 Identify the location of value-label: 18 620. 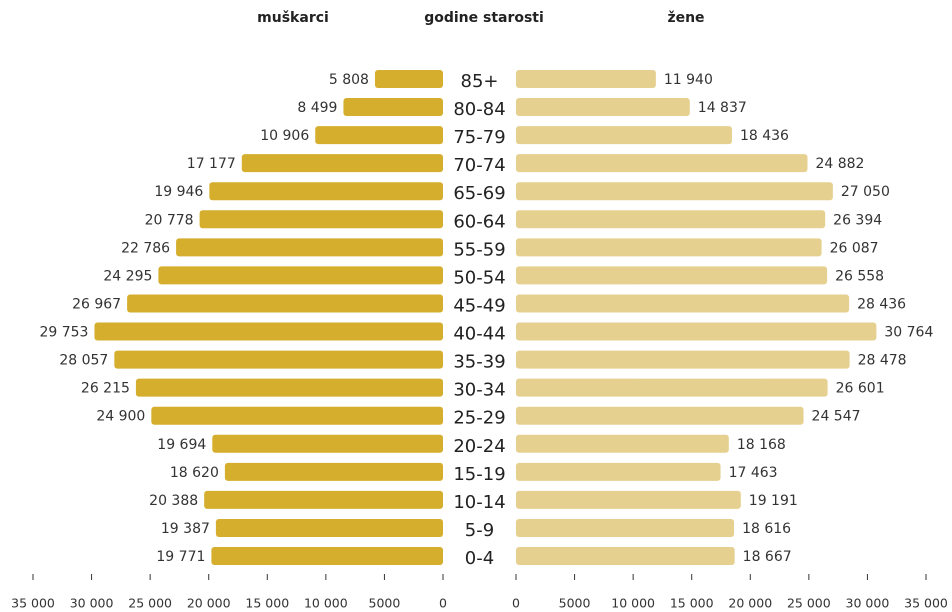
(194, 473).